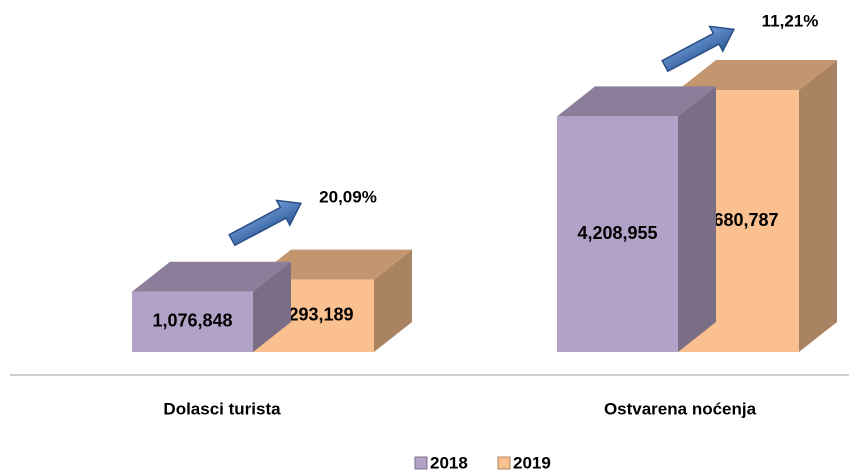 The image size is (849, 472). I want to click on bar: 4,208,955, so click(636, 219).